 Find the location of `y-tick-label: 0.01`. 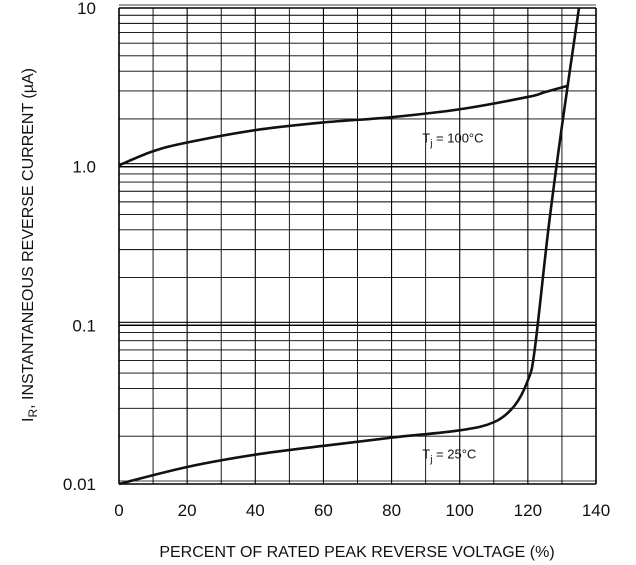

y-tick-label: 0.01 is located at coordinates (79, 484).